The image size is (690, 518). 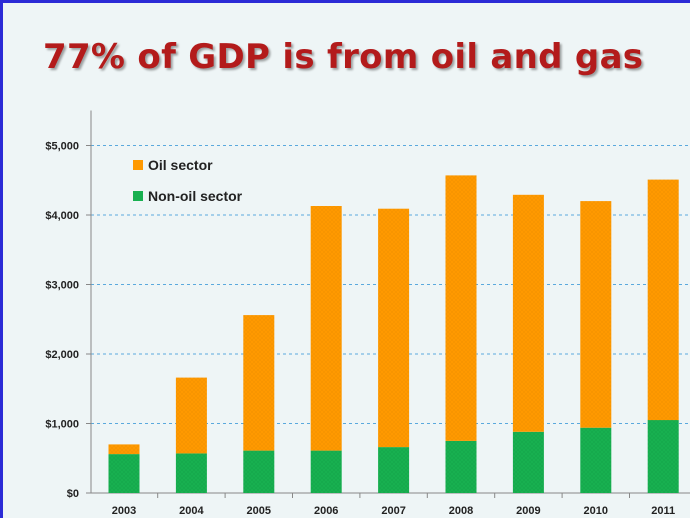 What do you see at coordinates (62, 355) in the screenshot?
I see `y-tick-label: $2,000` at bounding box center [62, 355].